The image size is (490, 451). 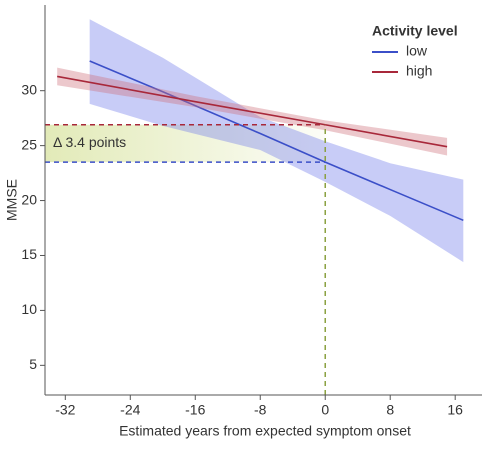 What do you see at coordinates (260, 410) in the screenshot?
I see `x-tick-label: -8` at bounding box center [260, 410].